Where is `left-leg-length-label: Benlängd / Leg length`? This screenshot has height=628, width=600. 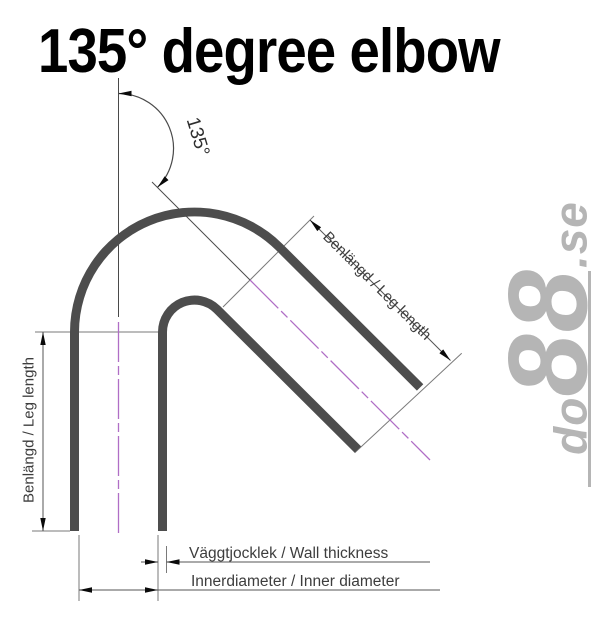
left-leg-length-label: Benlängd / Leg length is located at coordinates (29, 430).